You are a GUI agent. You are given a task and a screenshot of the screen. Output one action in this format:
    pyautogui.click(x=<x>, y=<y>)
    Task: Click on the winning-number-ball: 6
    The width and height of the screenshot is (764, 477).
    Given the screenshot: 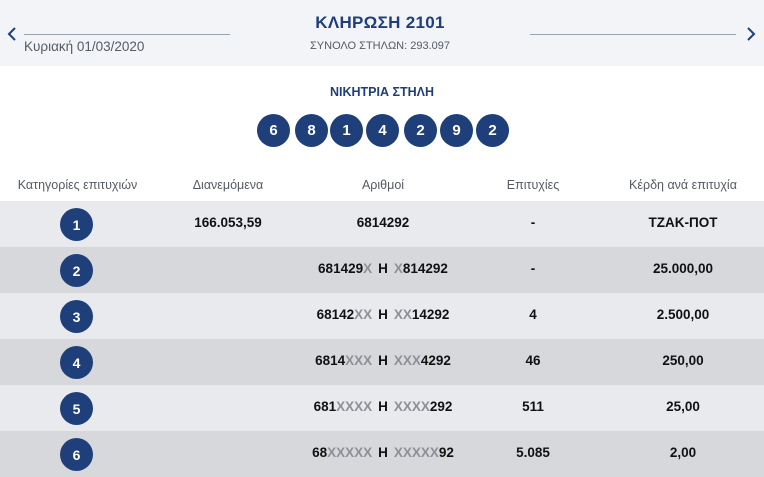 What is the action you would take?
    pyautogui.click(x=273, y=130)
    